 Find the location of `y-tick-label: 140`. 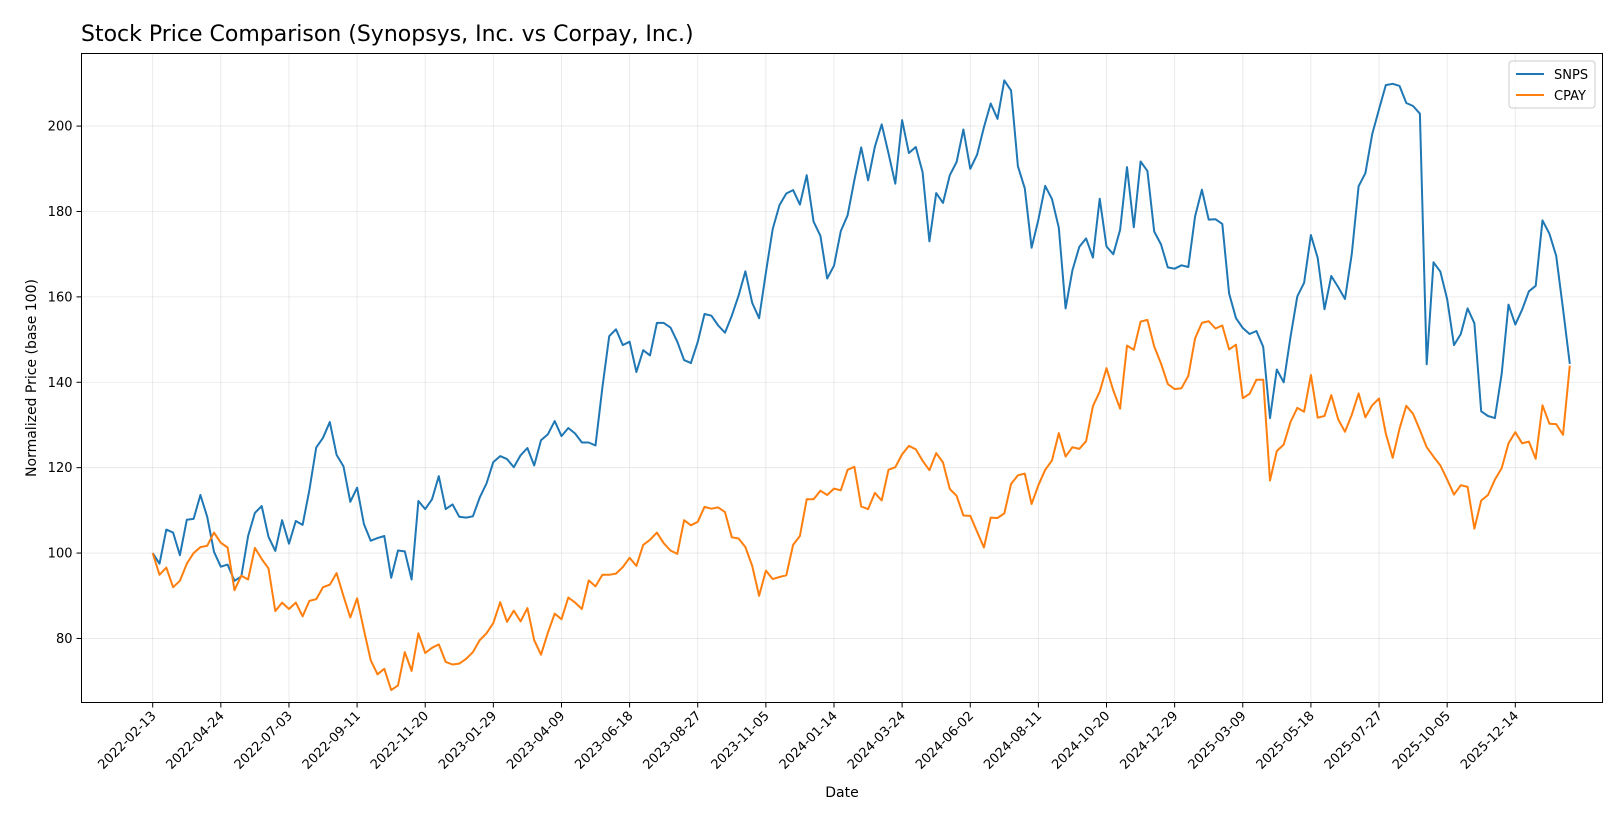

y-tick-label: 140 is located at coordinates (60, 383).